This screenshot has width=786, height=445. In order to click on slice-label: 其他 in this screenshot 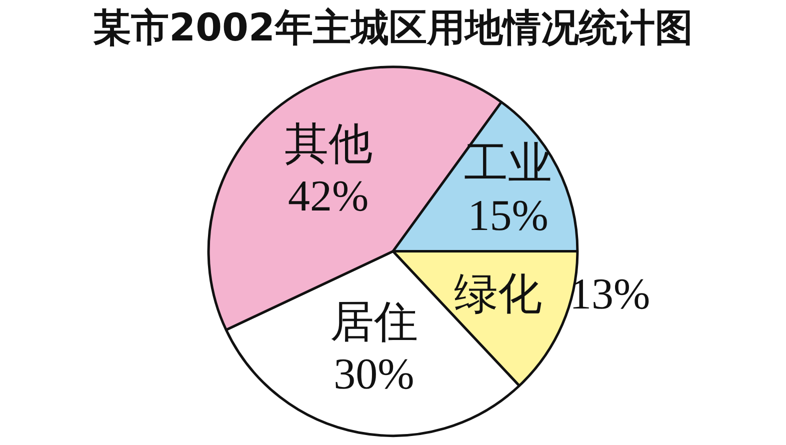, I will do `click(328, 144)`.